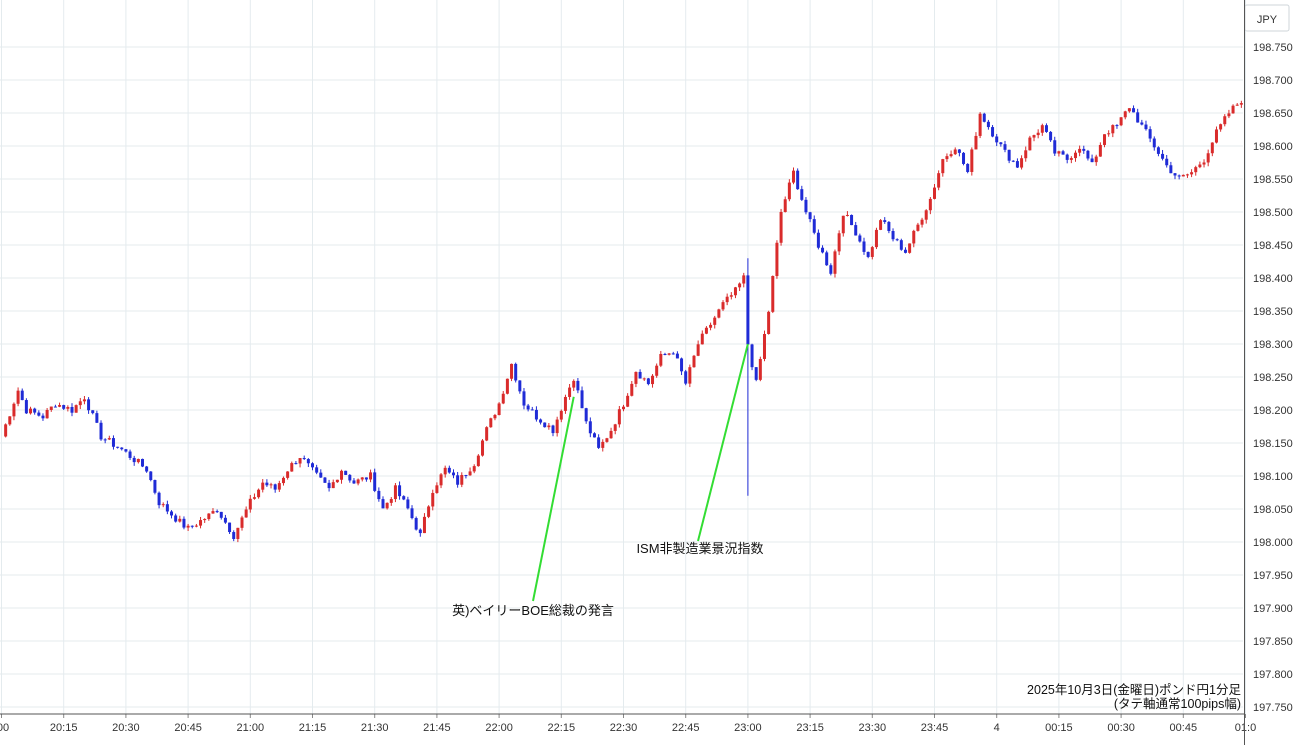  What do you see at coordinates (1059, 728) in the screenshot?
I see `x-tick-label: 00:15` at bounding box center [1059, 728].